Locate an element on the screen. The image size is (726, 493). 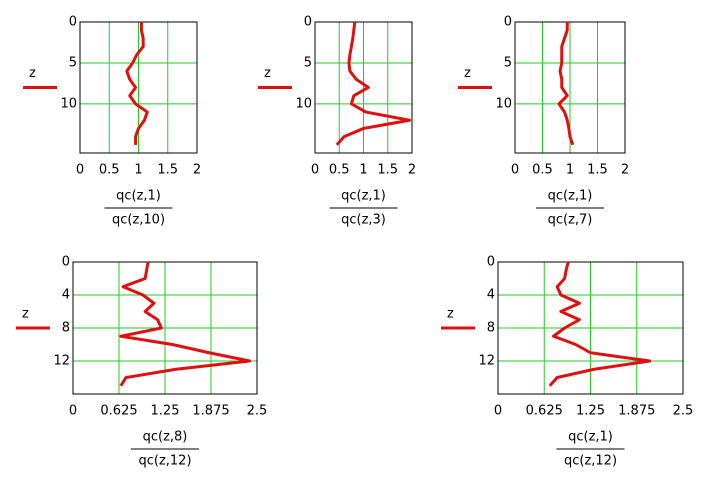
x-label-denominator: qc(z,10) is located at coordinates (138, 220).